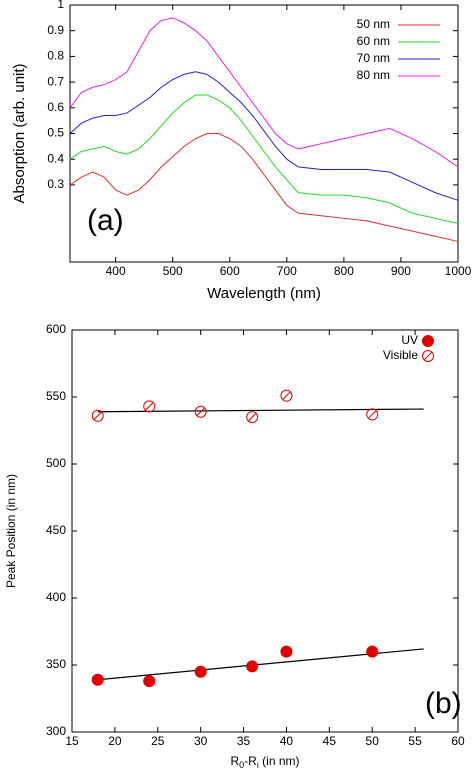 The height and width of the screenshot is (772, 474). Describe the element at coordinates (72, 741) in the screenshot. I see `x-tick-label: 15` at that location.